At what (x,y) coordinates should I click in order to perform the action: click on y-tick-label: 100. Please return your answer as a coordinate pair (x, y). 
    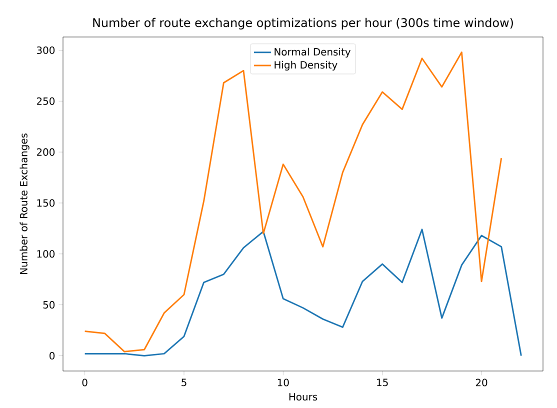
    Looking at the image, I should click on (46, 254).